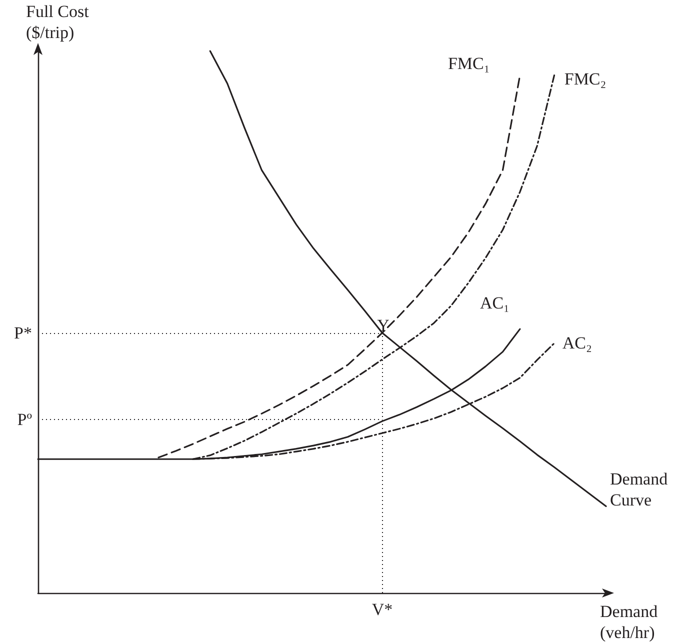 Image resolution: width=678 pixels, height=643 pixels. I want to click on series-label: AC₂, so click(577, 343).